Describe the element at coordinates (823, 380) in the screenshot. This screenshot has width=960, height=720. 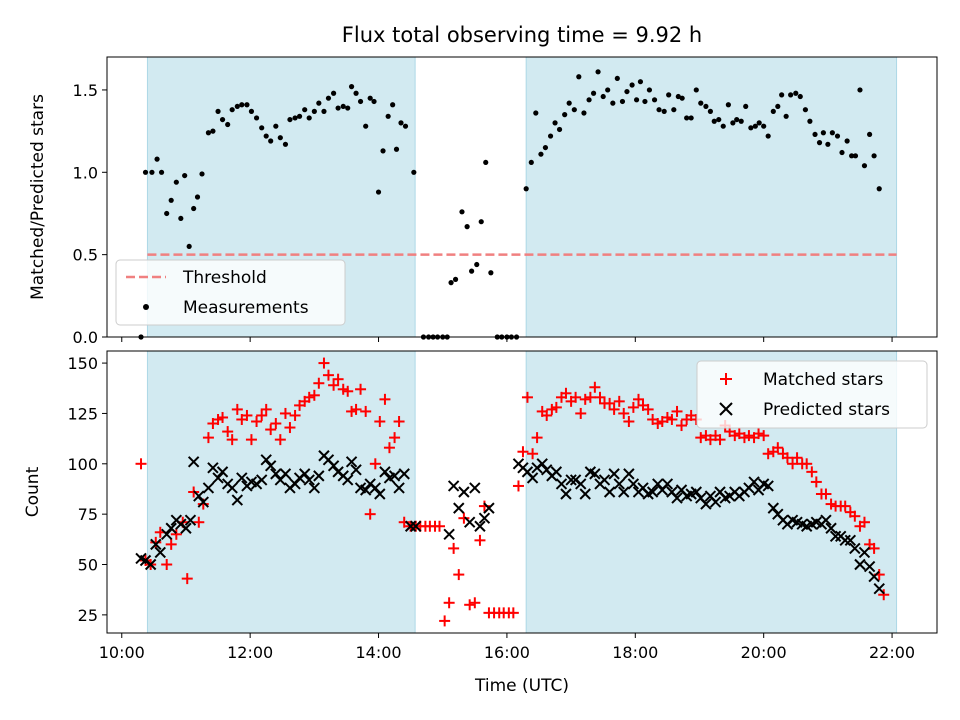
I see `legend-matched-label: Matched stars` at that location.